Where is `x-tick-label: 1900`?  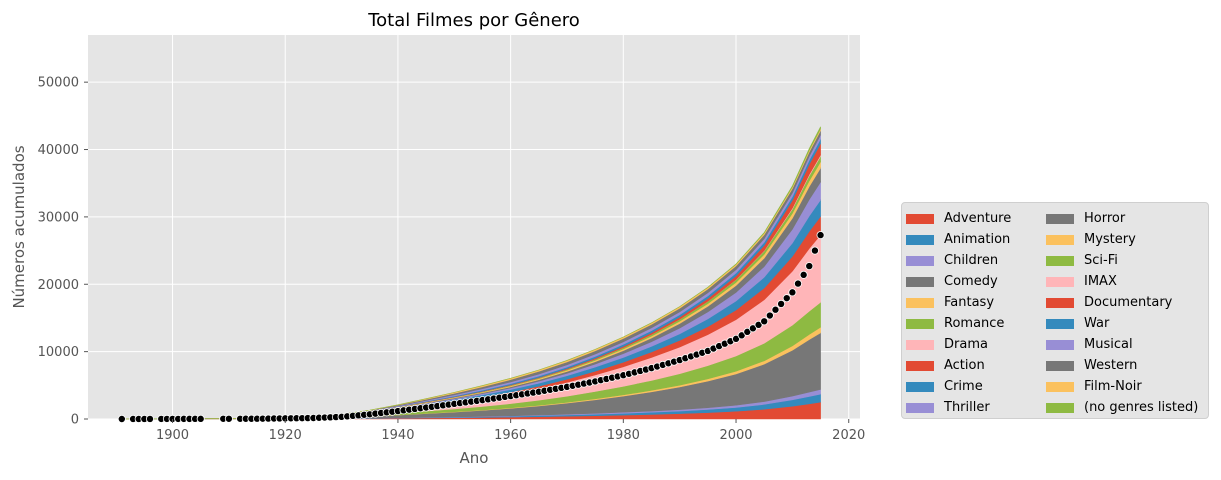
x-tick-label: 1900 is located at coordinates (172, 435).